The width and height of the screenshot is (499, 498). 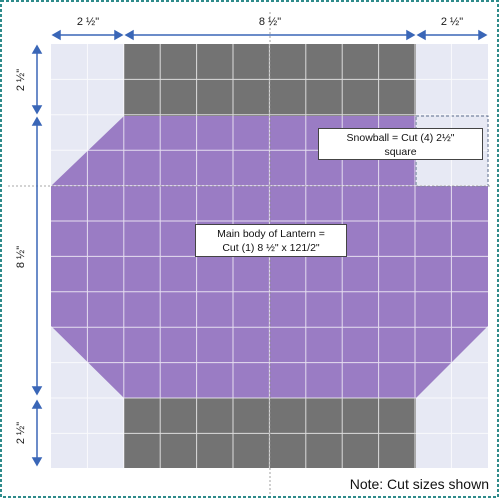 I want to click on snowball-callout-line2: square, so click(x=400, y=152).